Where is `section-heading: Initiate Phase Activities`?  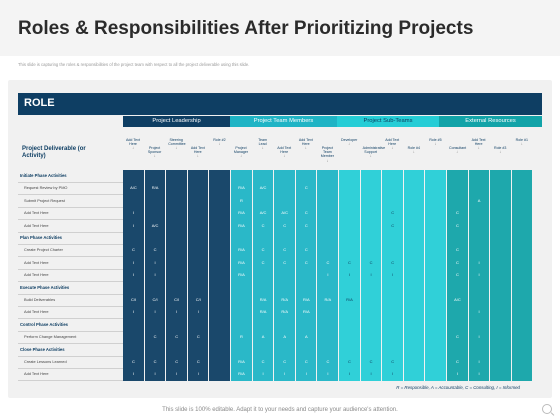
section-heading: Initiate Phase Activities is located at coordinates (43, 175).